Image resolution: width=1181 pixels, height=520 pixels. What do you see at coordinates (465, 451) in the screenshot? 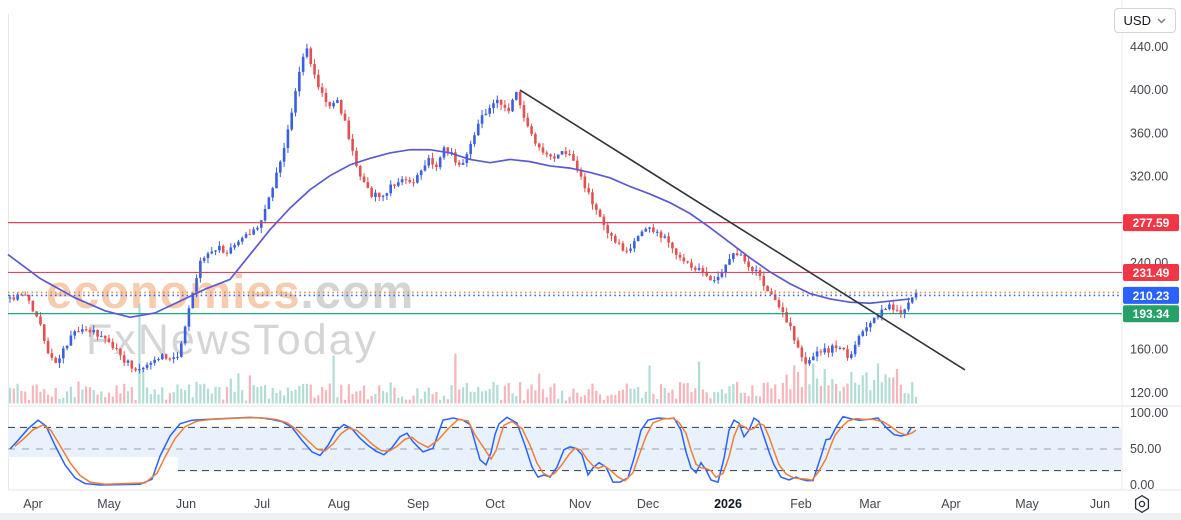
I see `stochastic-d-line` at bounding box center [465, 451].